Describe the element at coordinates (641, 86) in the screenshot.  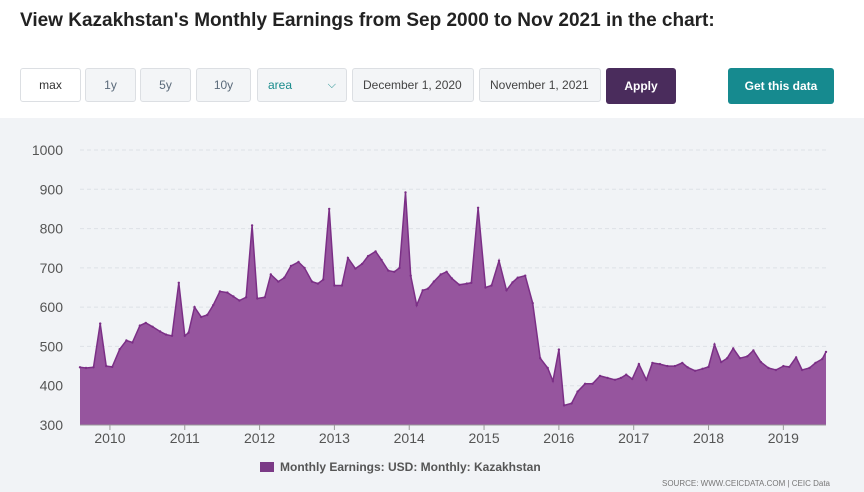
I see `apply-button: Apply` at that location.